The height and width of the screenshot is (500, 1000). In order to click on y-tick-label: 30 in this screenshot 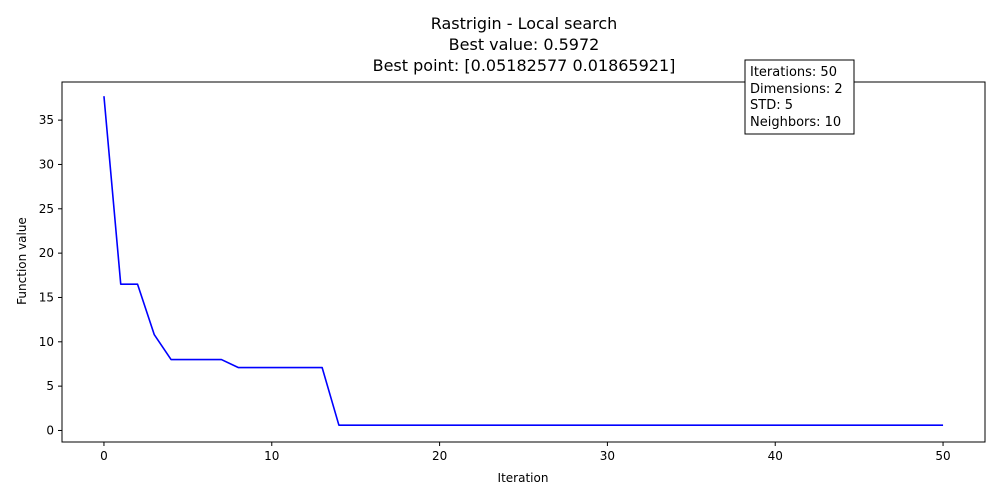, I will do `click(46, 164)`.